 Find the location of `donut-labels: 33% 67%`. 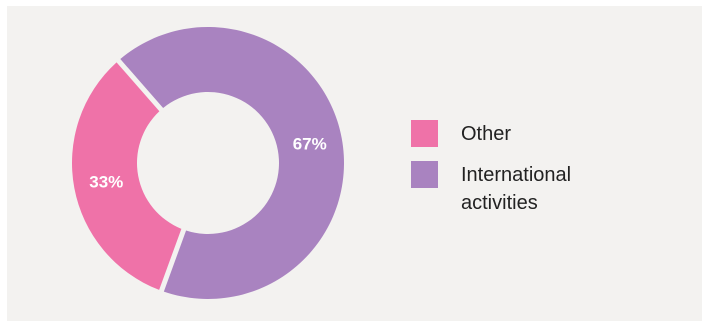

donut-labels: 33% 67% is located at coordinates (207, 162).